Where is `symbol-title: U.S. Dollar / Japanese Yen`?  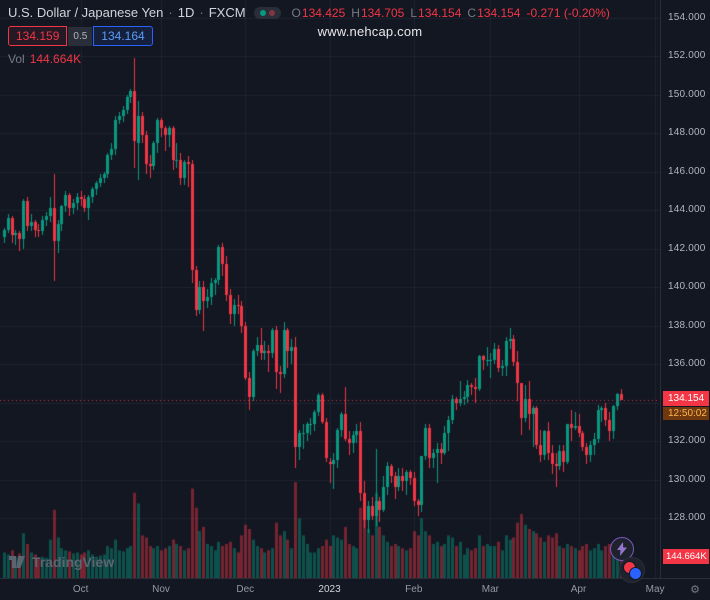
symbol-title: U.S. Dollar / Japanese Yen is located at coordinates (86, 12).